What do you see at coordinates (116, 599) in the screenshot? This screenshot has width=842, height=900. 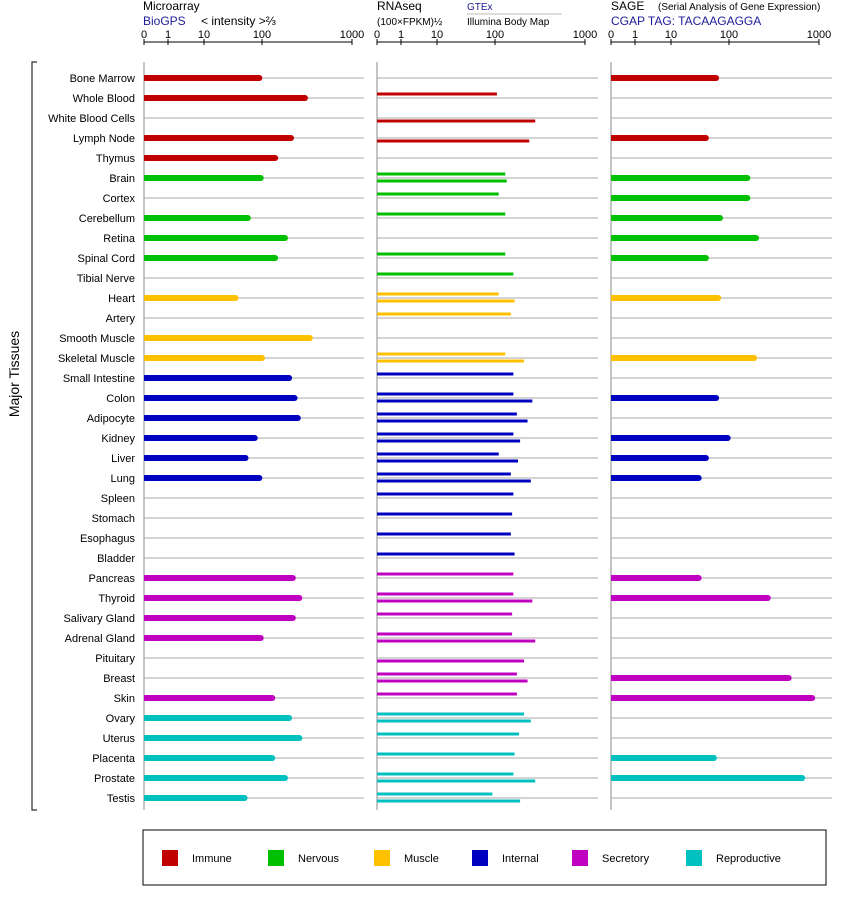 I see `category-label: Thyroid` at bounding box center [116, 599].